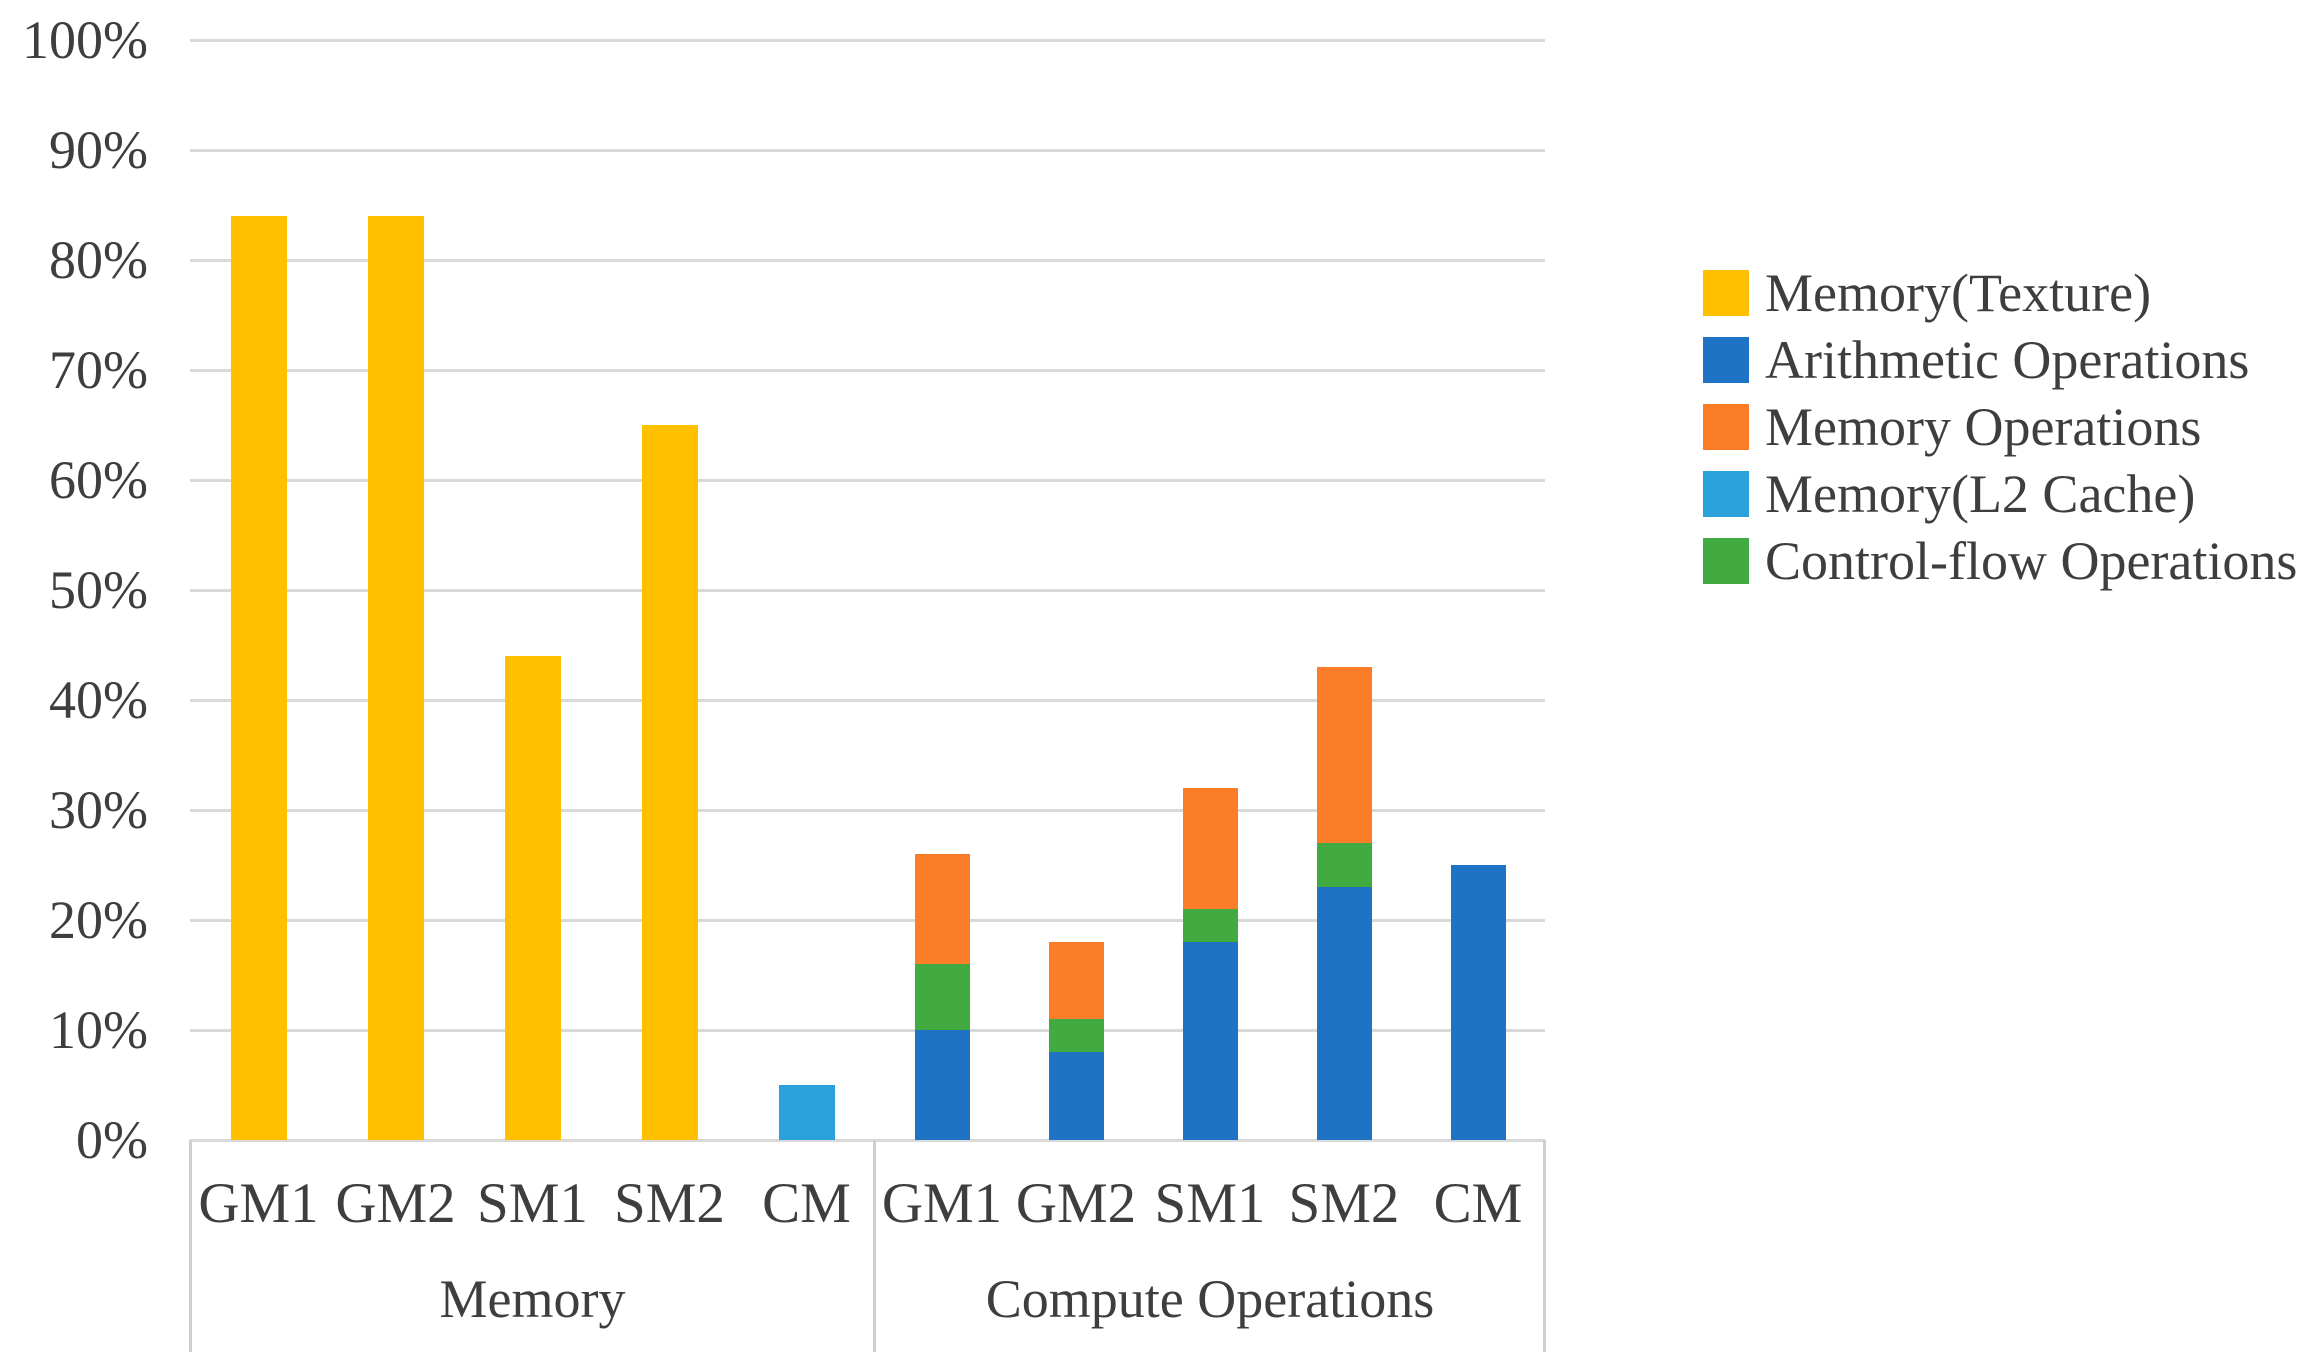  I want to click on bar-compute-operations-cm, so click(1478, 1002).